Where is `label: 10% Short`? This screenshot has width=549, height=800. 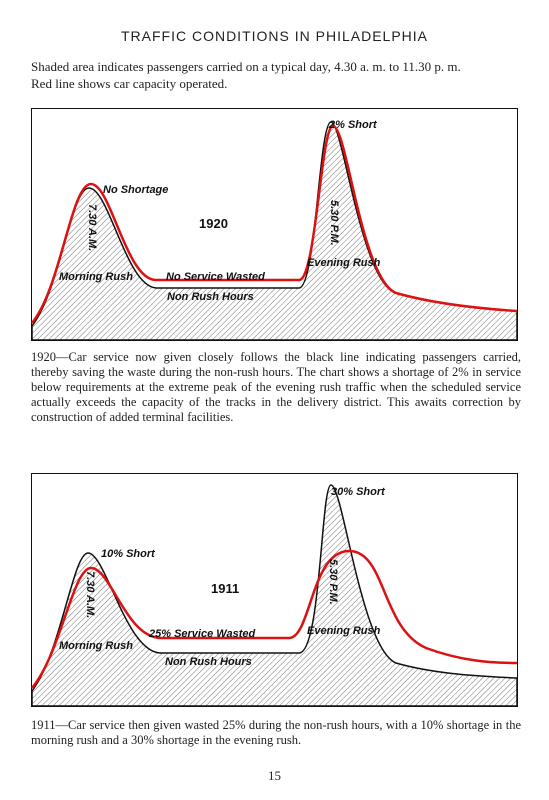 label: 10% Short is located at coordinates (128, 554).